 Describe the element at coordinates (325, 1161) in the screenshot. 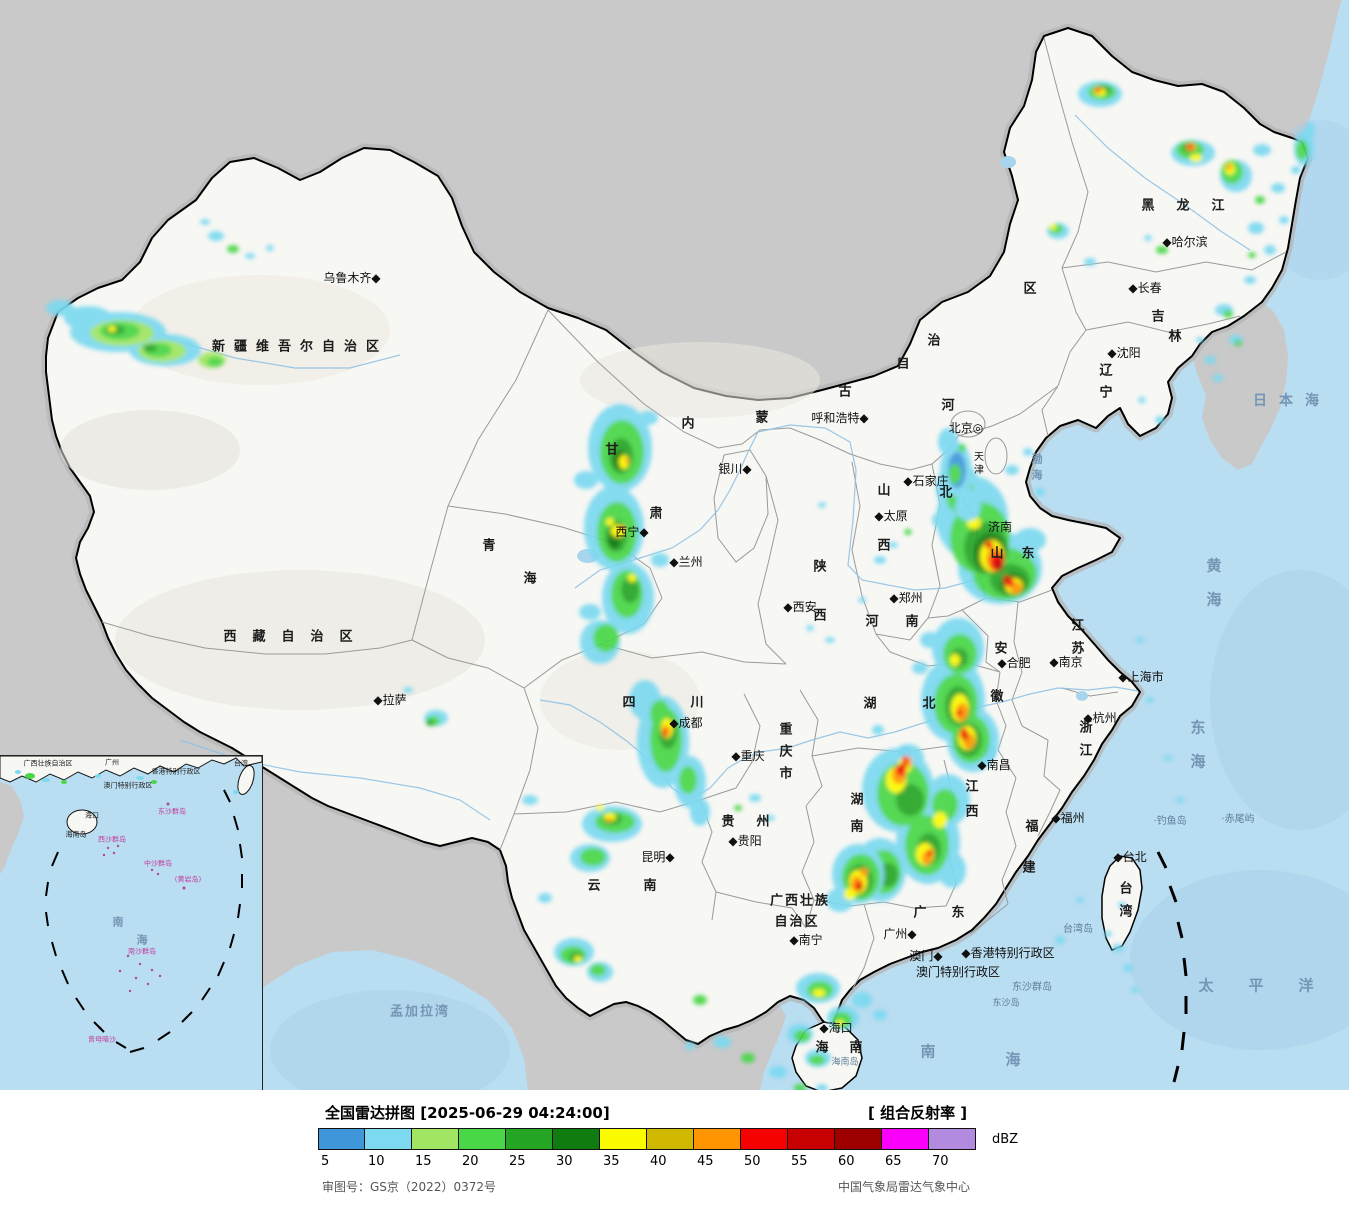

I see `legend-tick-label: 5` at that location.